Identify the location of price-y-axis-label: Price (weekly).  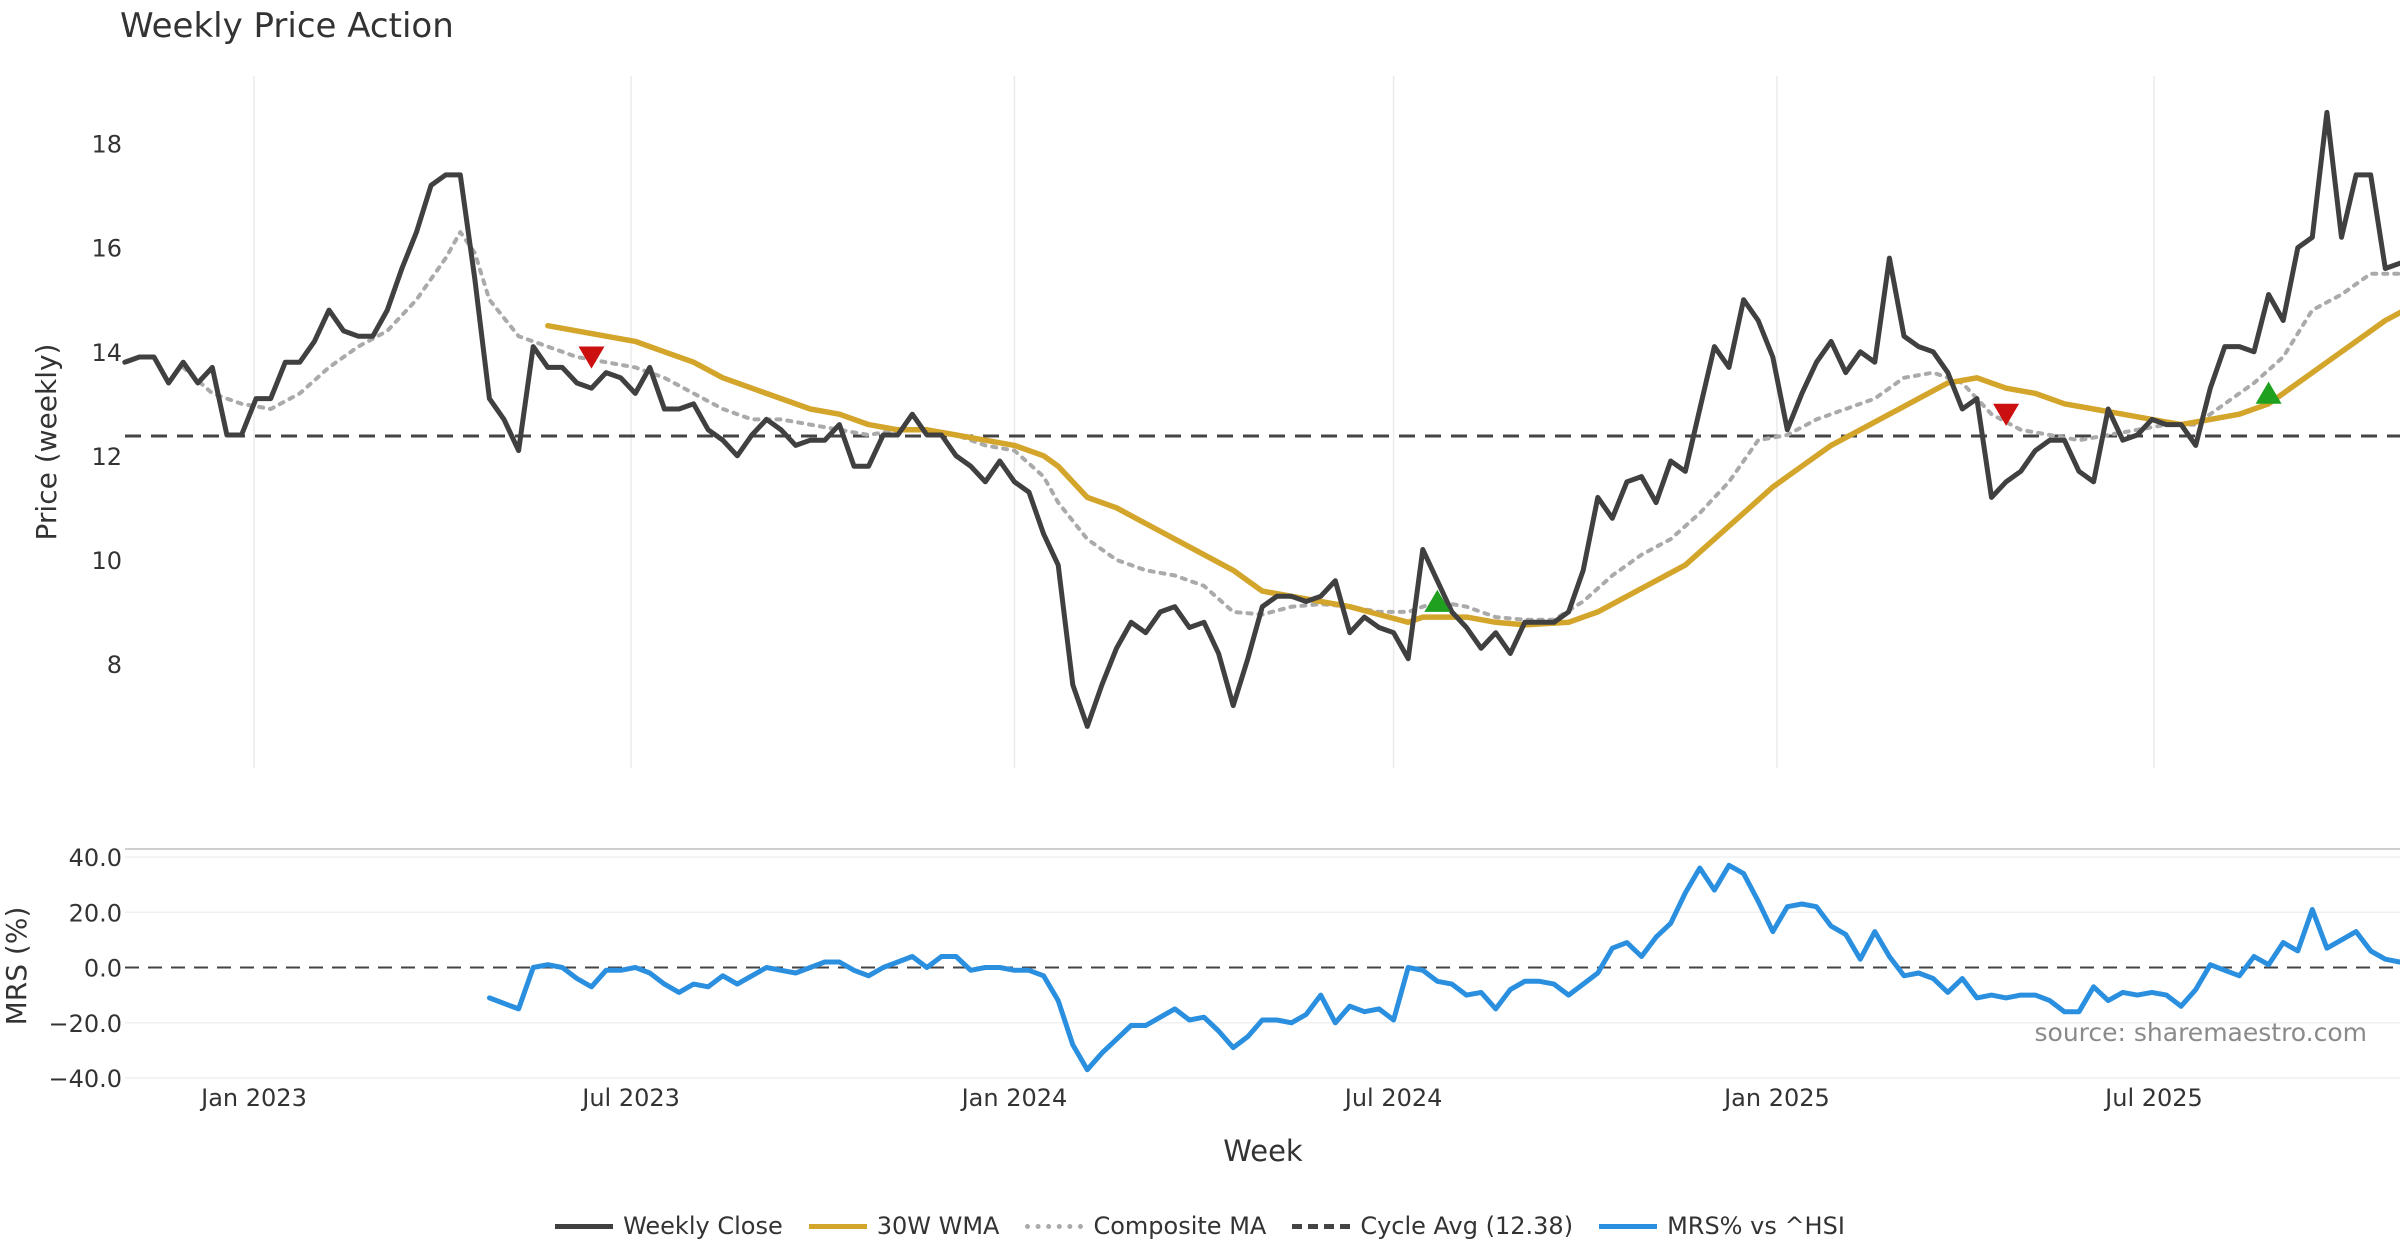
(46, 442).